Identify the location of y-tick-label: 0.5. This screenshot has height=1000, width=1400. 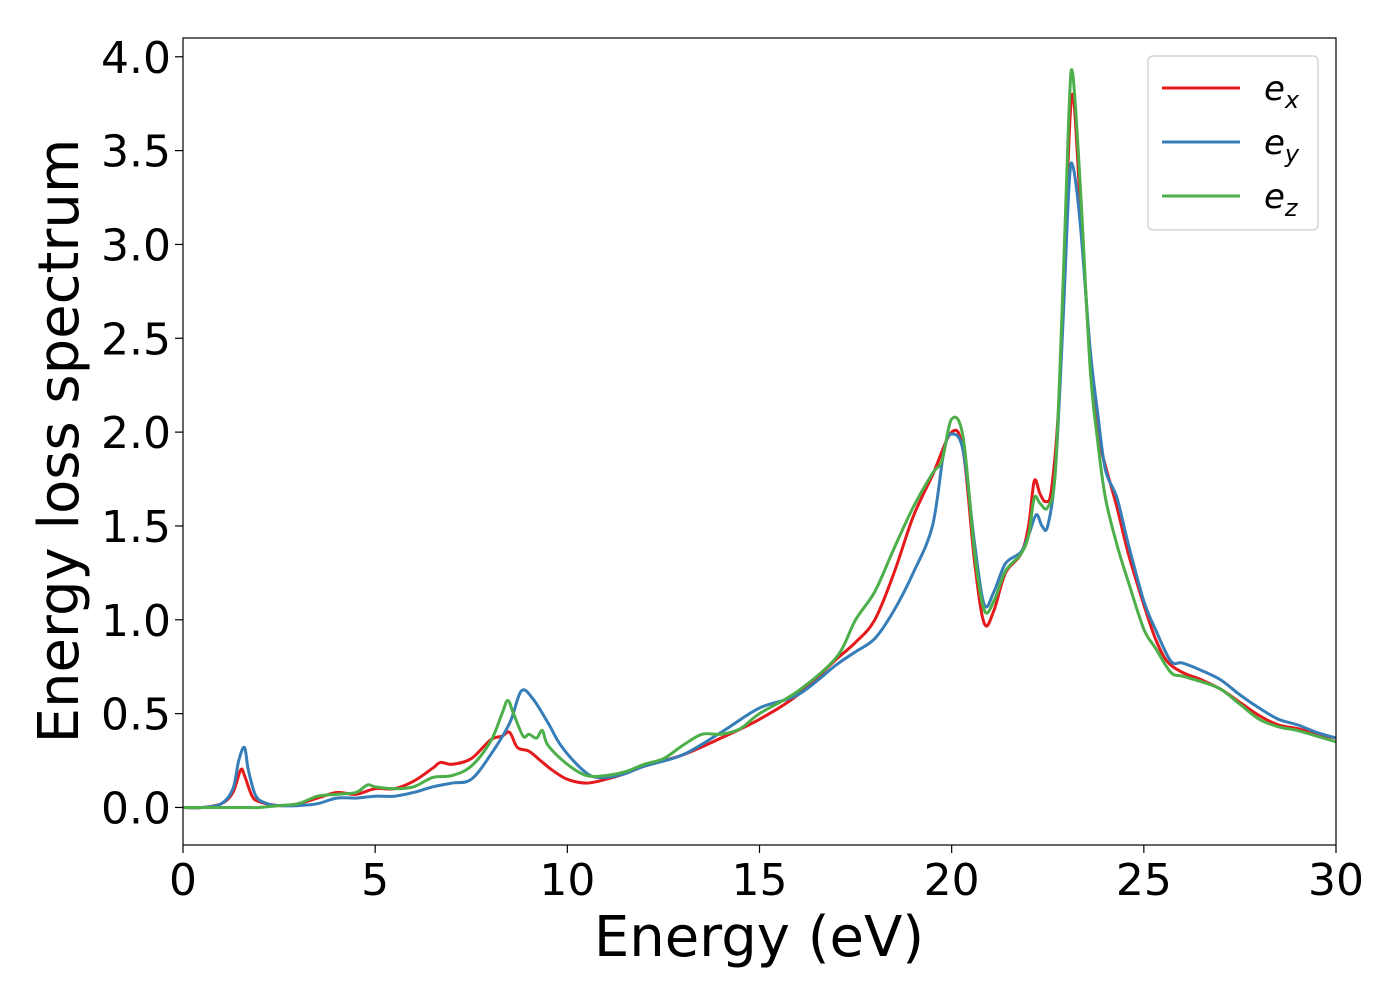
(136, 715).